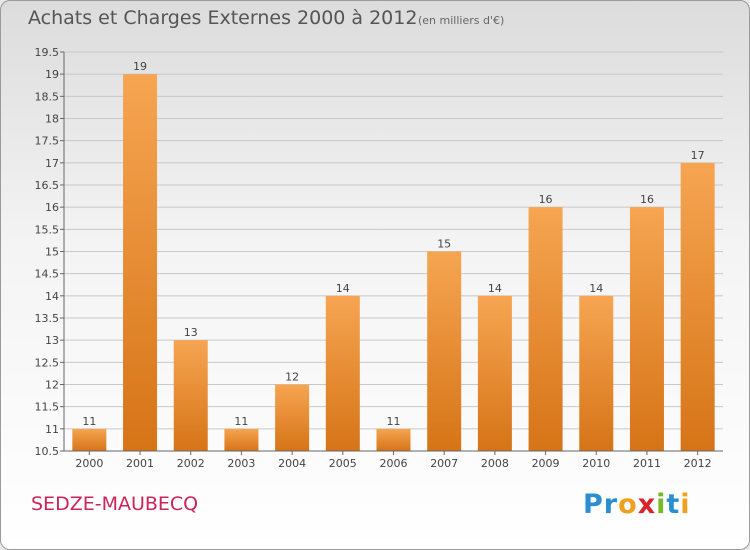  Describe the element at coordinates (241, 439) in the screenshot. I see `bar-2003` at that location.